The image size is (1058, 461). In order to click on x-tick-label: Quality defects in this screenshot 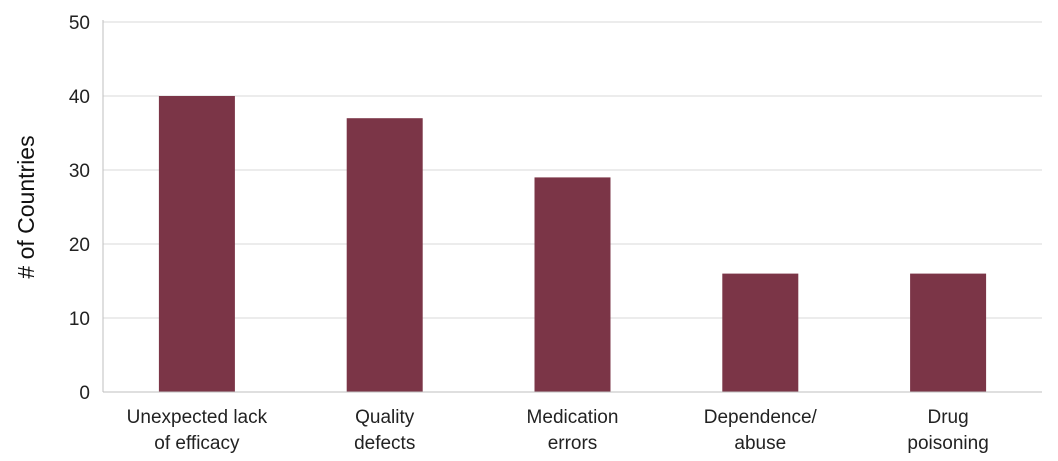, I will do `click(384, 430)`.